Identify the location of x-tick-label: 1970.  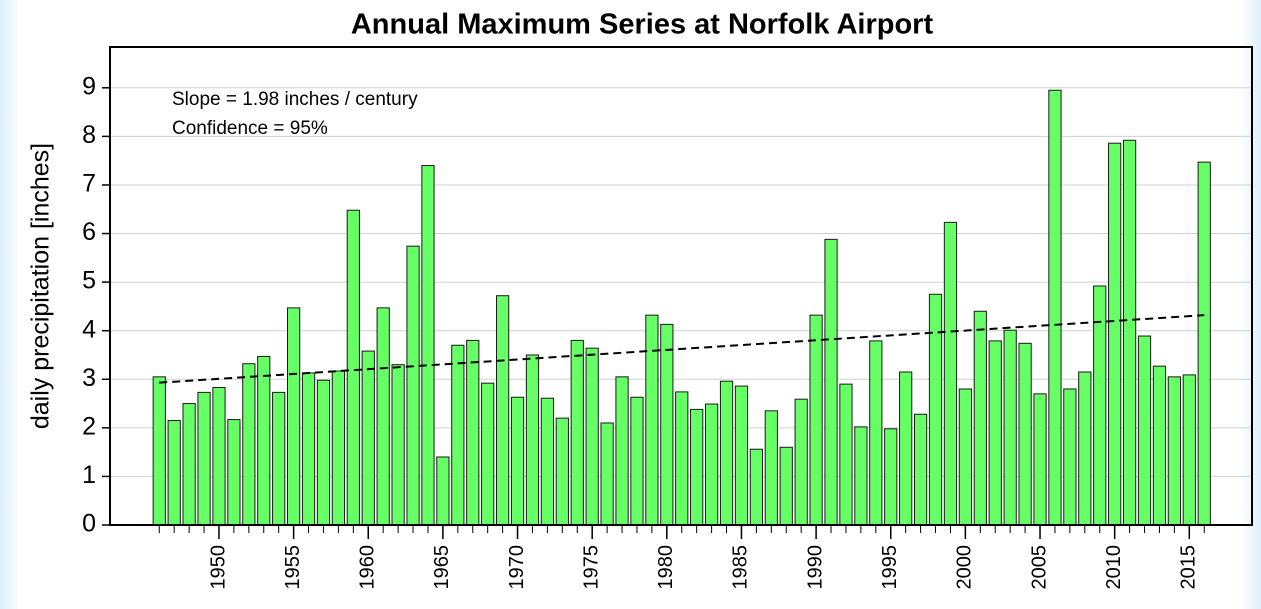
(517, 567).